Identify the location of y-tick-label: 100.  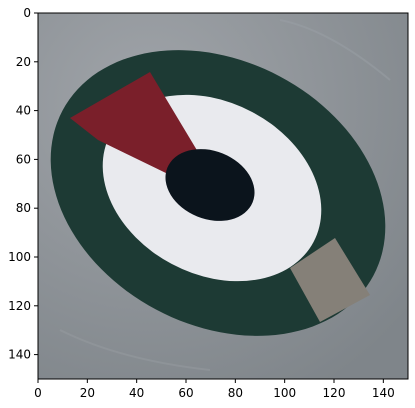
(19, 257).